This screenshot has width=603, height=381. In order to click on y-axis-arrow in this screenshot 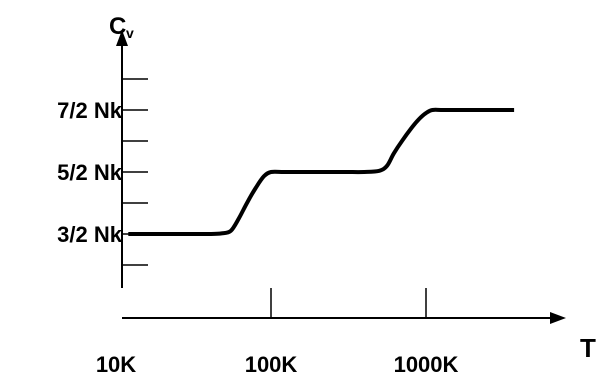, I will do `click(122, 38)`.